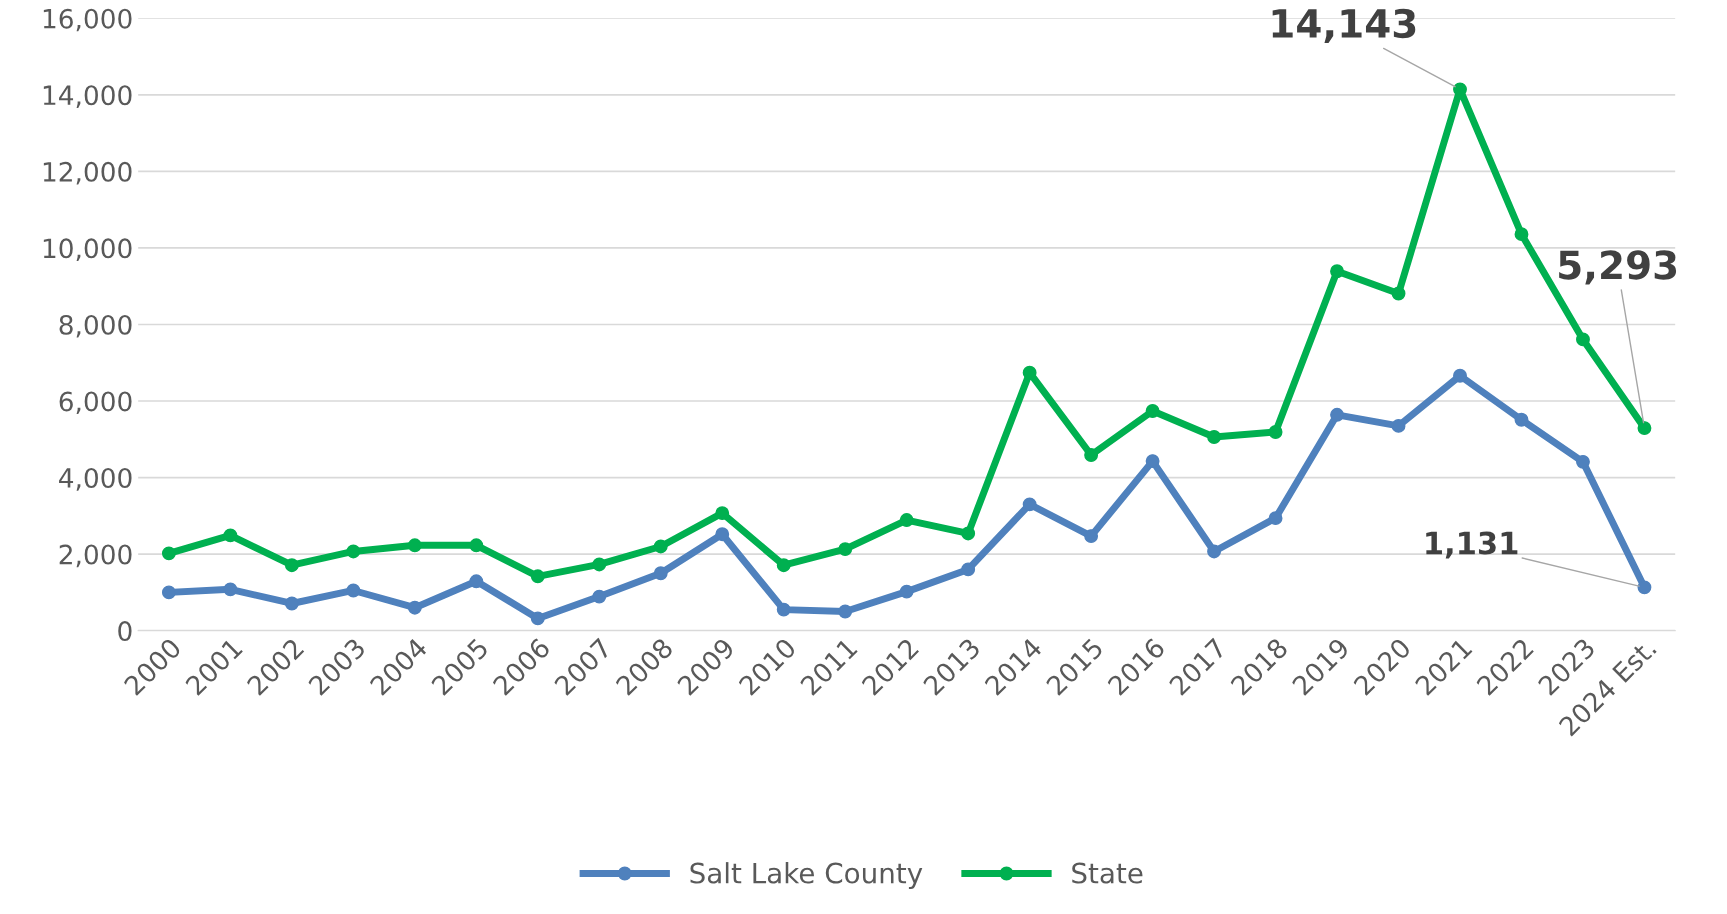 This screenshot has width=1727, height=914. What do you see at coordinates (95, 326) in the screenshot?
I see `y-tick-label: 8,000` at bounding box center [95, 326].